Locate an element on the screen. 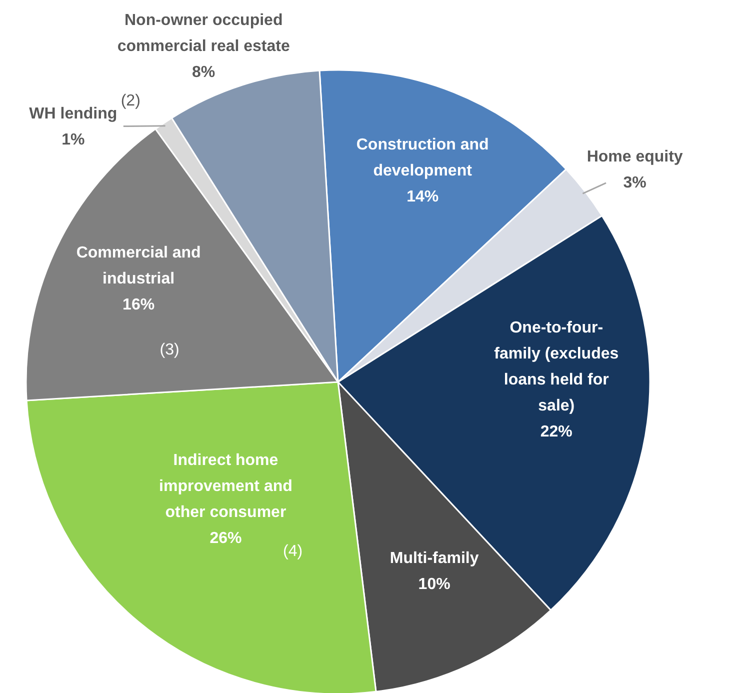  slice-label: Home equity is located at coordinates (634, 157).